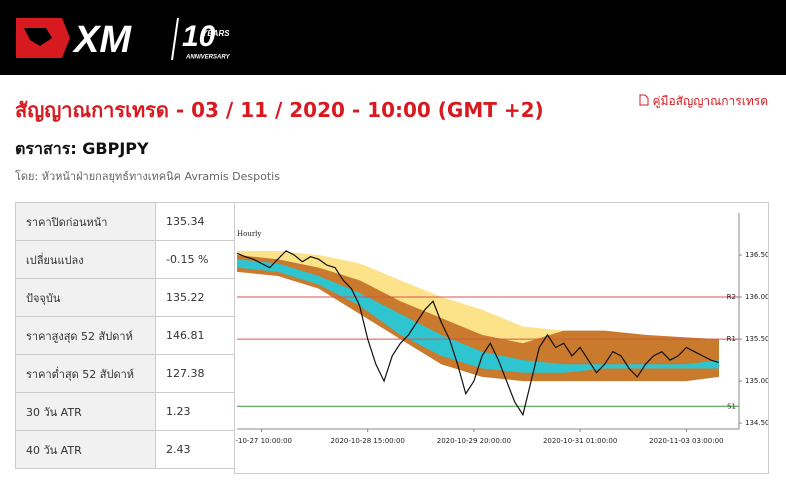  I want to click on stats-row: 40 วัน ATR 2.43, so click(125, 449).